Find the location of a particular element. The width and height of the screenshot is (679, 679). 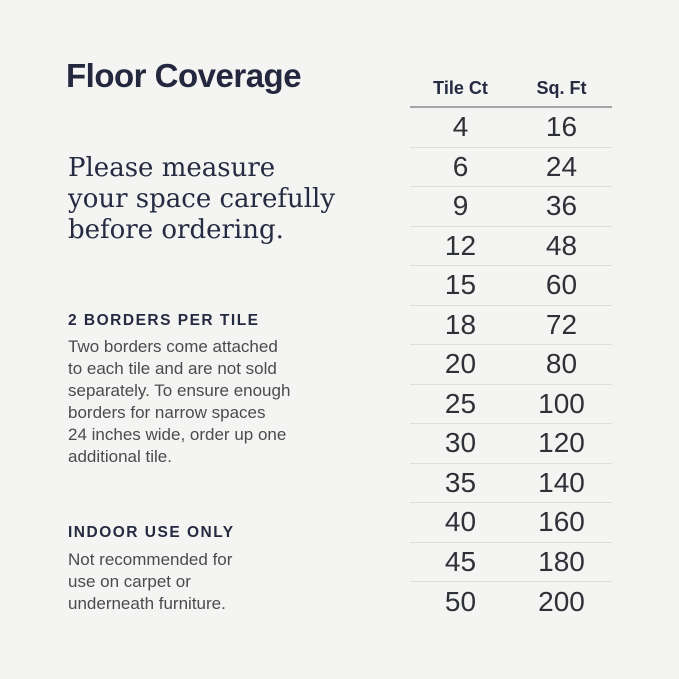

table-cell: 80 is located at coordinates (561, 364).